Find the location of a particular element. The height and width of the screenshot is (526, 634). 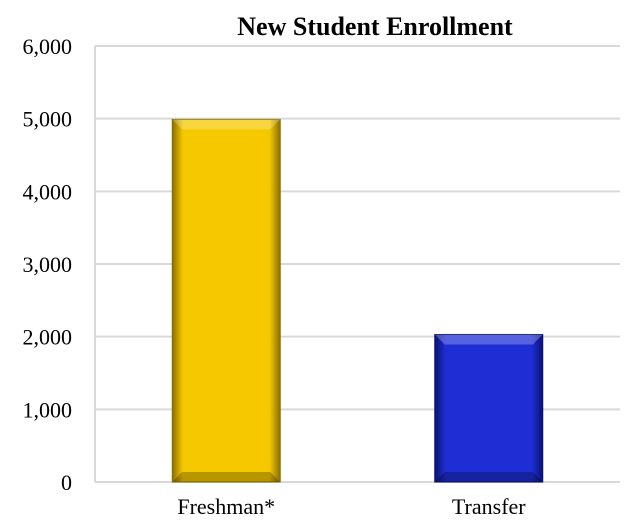

y-tick-label: 4,000 is located at coordinates (48, 191).